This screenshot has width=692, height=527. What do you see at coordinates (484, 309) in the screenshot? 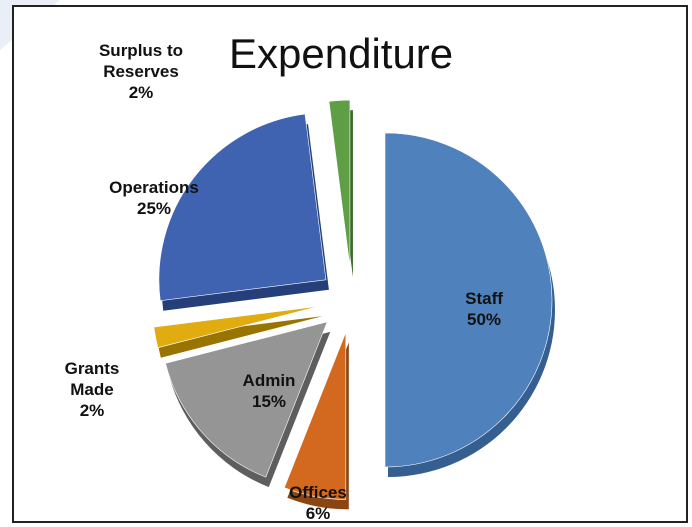
I see `slice-label-staff: Staff 50%` at bounding box center [484, 309].